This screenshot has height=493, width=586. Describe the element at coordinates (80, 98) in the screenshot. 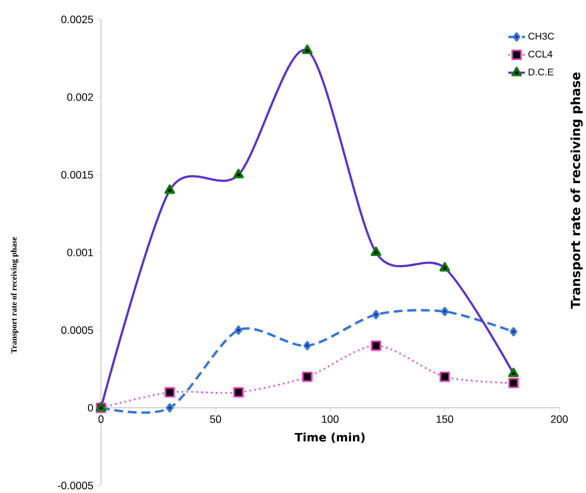

I see `y-tick-label: 0.002` at that location.